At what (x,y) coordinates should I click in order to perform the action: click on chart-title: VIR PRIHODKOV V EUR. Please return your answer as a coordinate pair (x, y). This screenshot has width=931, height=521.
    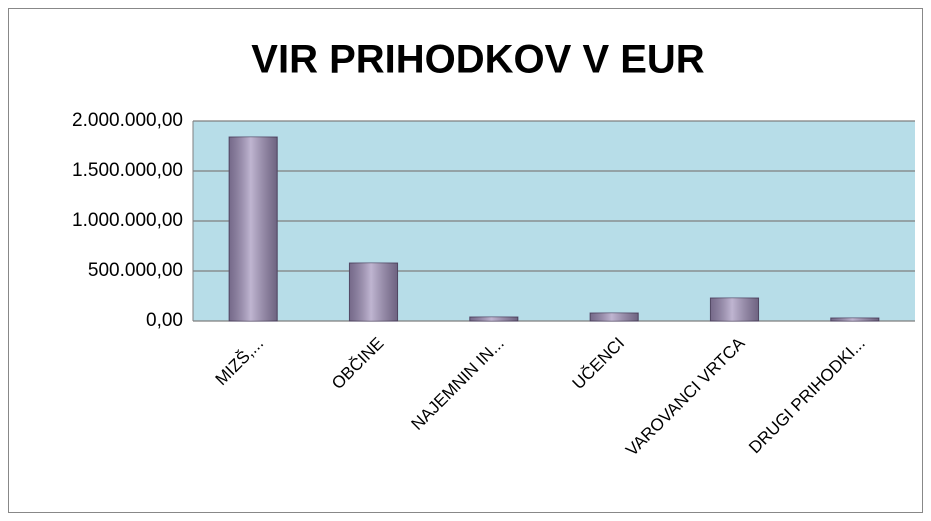
    Looking at the image, I should click on (478, 60).